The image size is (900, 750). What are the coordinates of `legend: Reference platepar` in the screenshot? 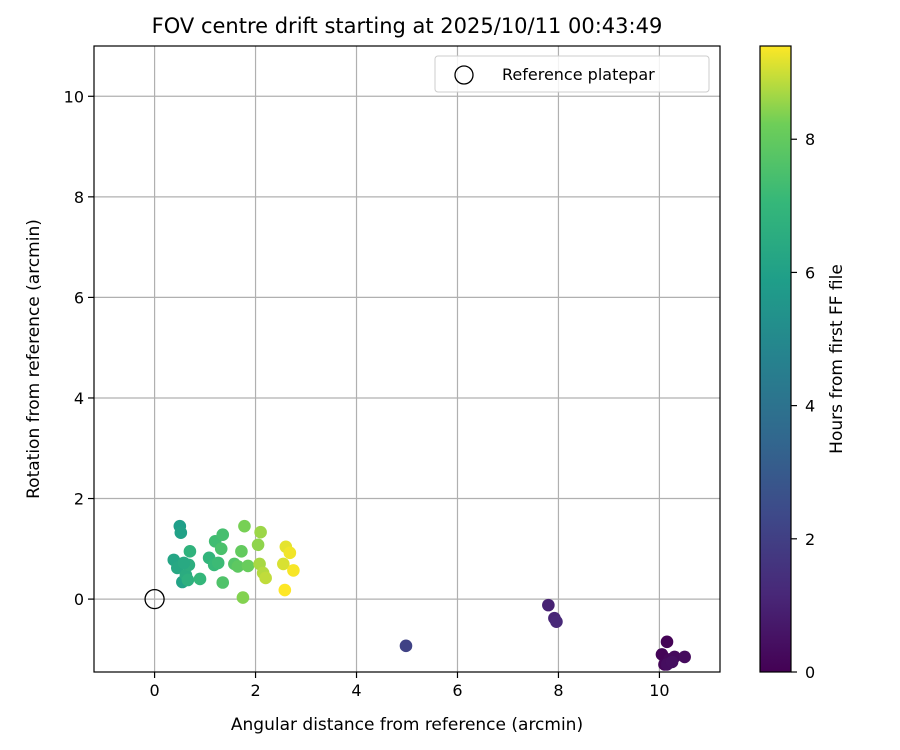 It's located at (572, 74).